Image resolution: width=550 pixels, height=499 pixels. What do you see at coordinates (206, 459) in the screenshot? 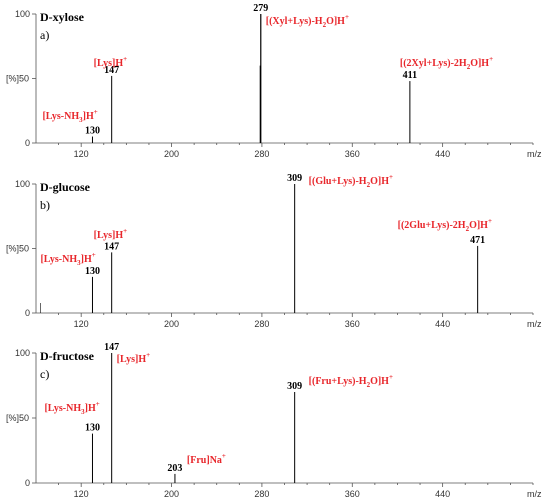
I see `ion-label: [Fru]Na+` at bounding box center [206, 459].